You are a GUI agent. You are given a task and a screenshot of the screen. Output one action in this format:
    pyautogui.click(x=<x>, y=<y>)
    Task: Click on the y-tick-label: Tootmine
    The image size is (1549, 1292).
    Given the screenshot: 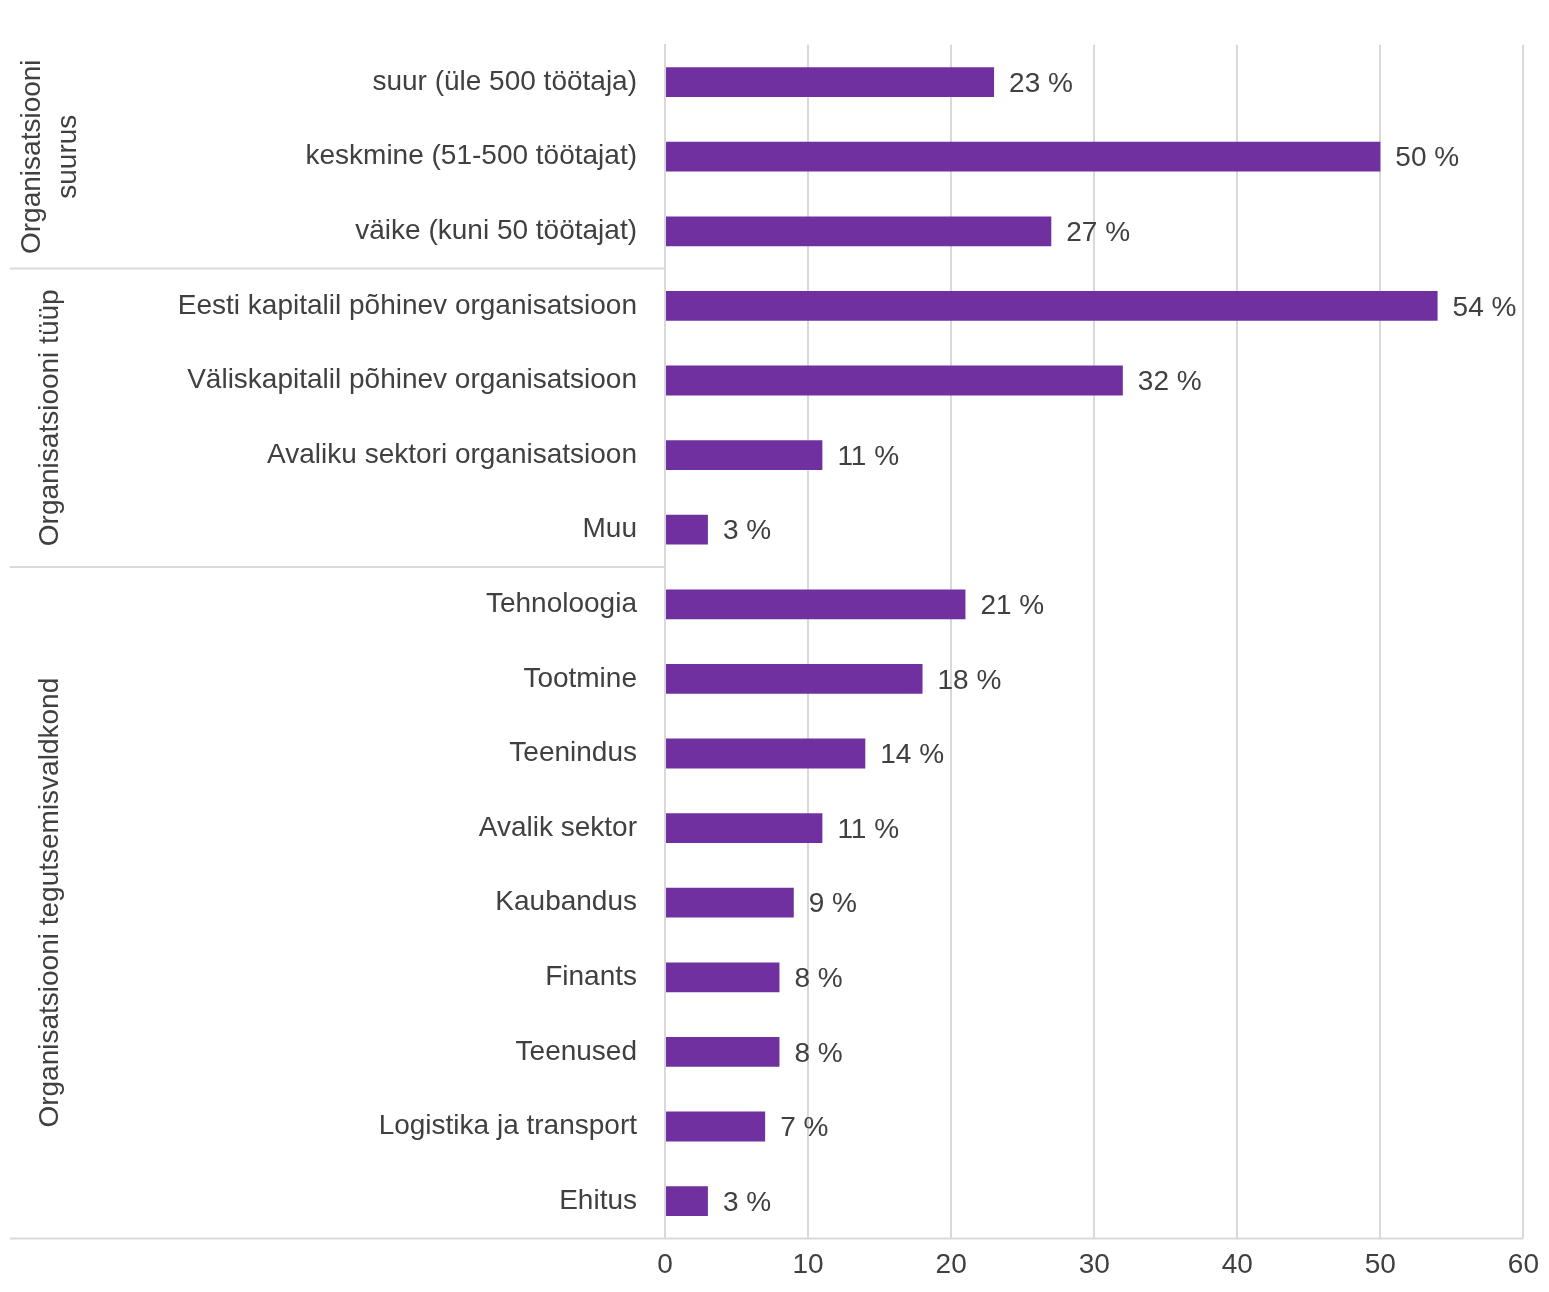 What is the action you would take?
    pyautogui.click(x=580, y=677)
    